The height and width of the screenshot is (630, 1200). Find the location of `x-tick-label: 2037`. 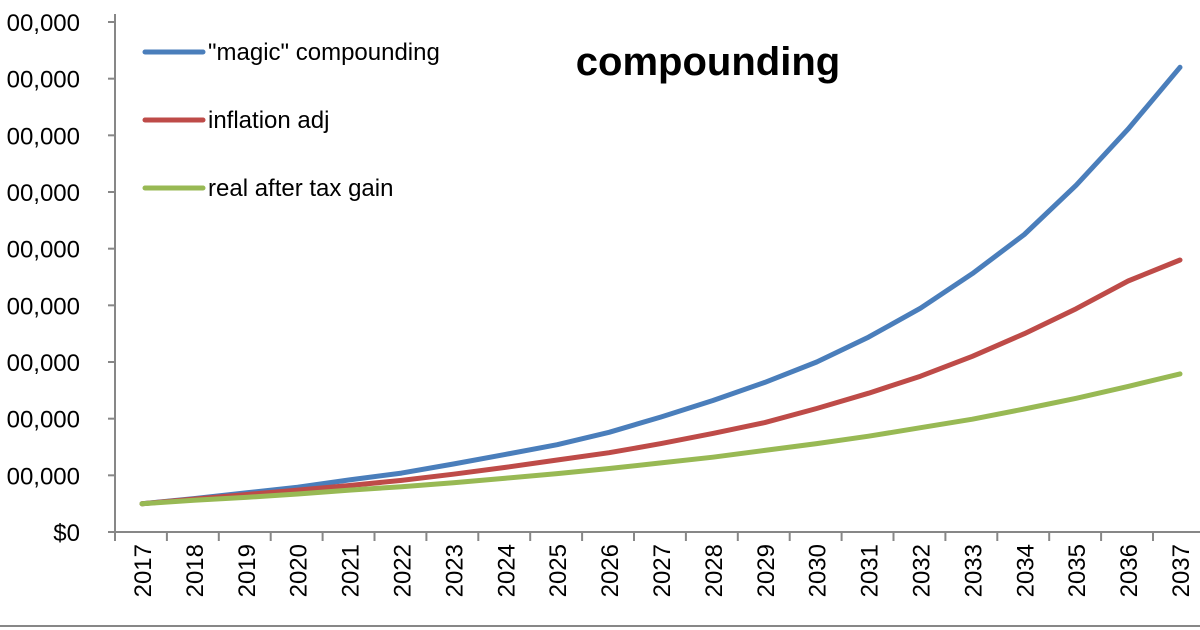

x-tick-label: 2037 is located at coordinates (1181, 570).